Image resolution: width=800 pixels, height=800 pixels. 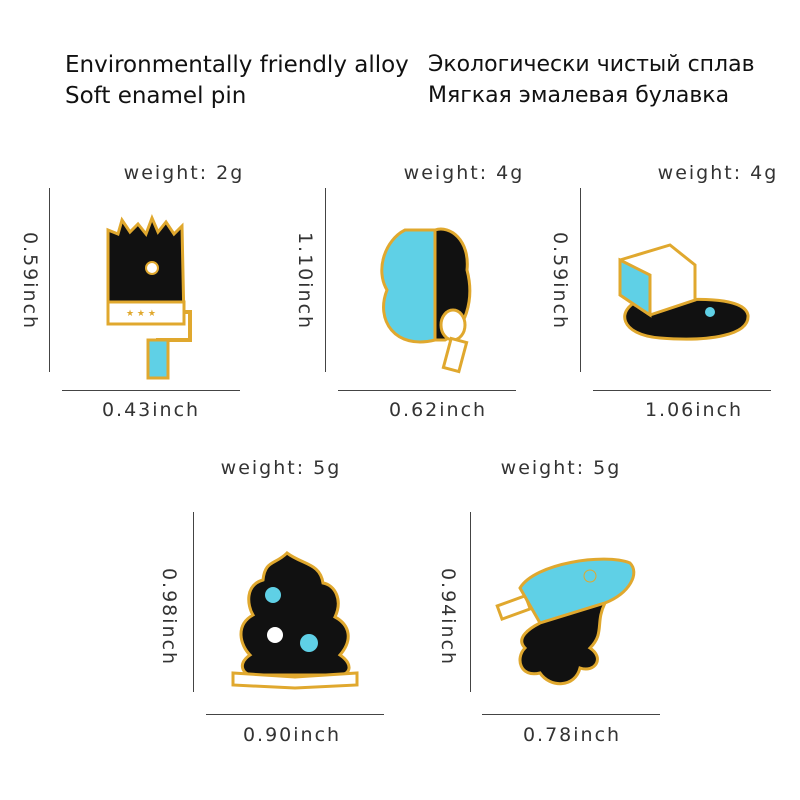 What do you see at coordinates (438, 410) in the screenshot?
I see `pin2-width: 0.62inch` at bounding box center [438, 410].